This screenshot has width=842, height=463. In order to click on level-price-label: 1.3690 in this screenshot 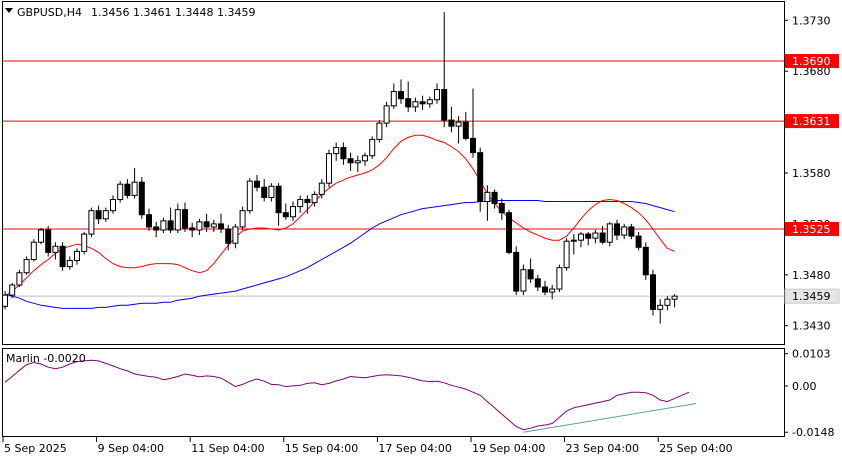, I will do `click(811, 61)`.